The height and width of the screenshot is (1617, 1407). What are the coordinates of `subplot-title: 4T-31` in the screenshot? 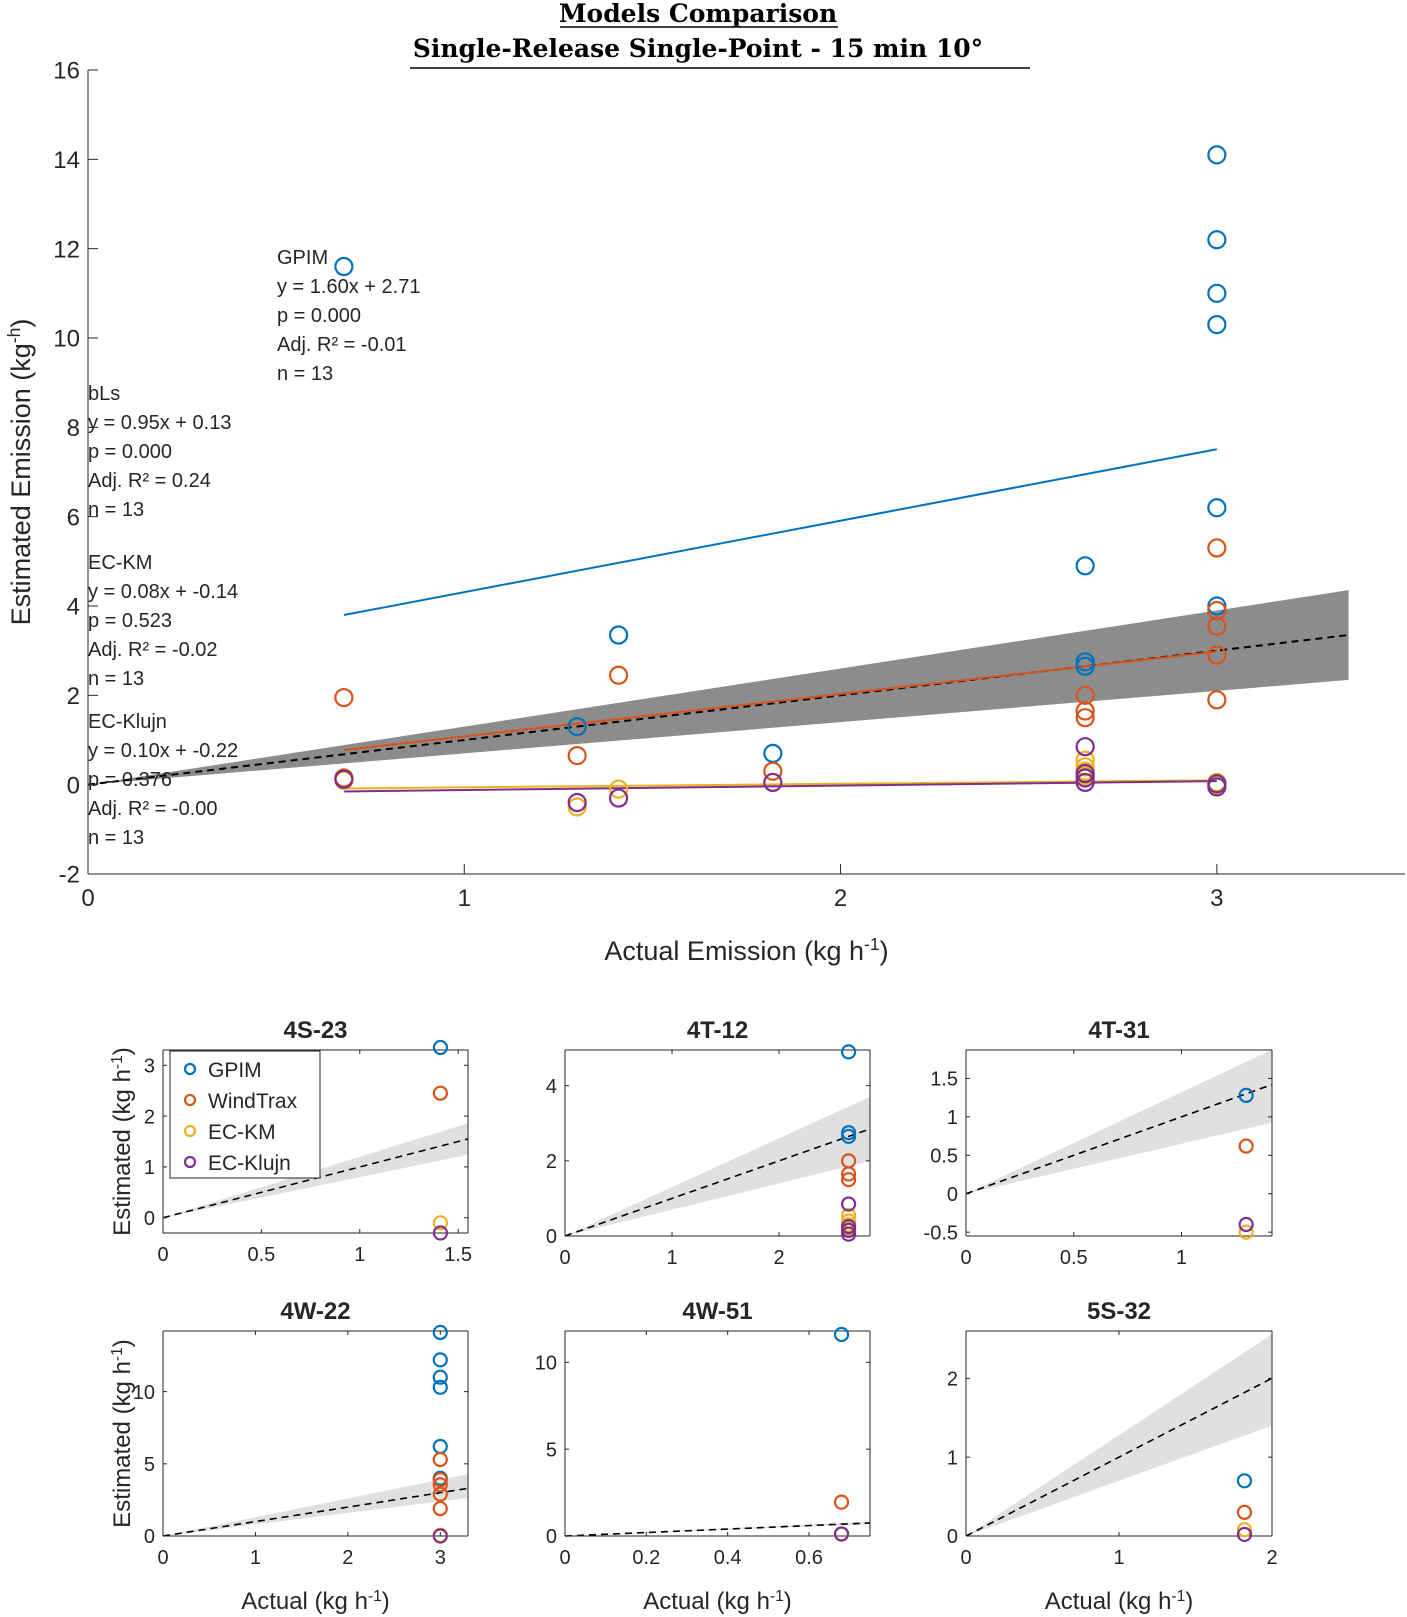 It's located at (1118, 1030).